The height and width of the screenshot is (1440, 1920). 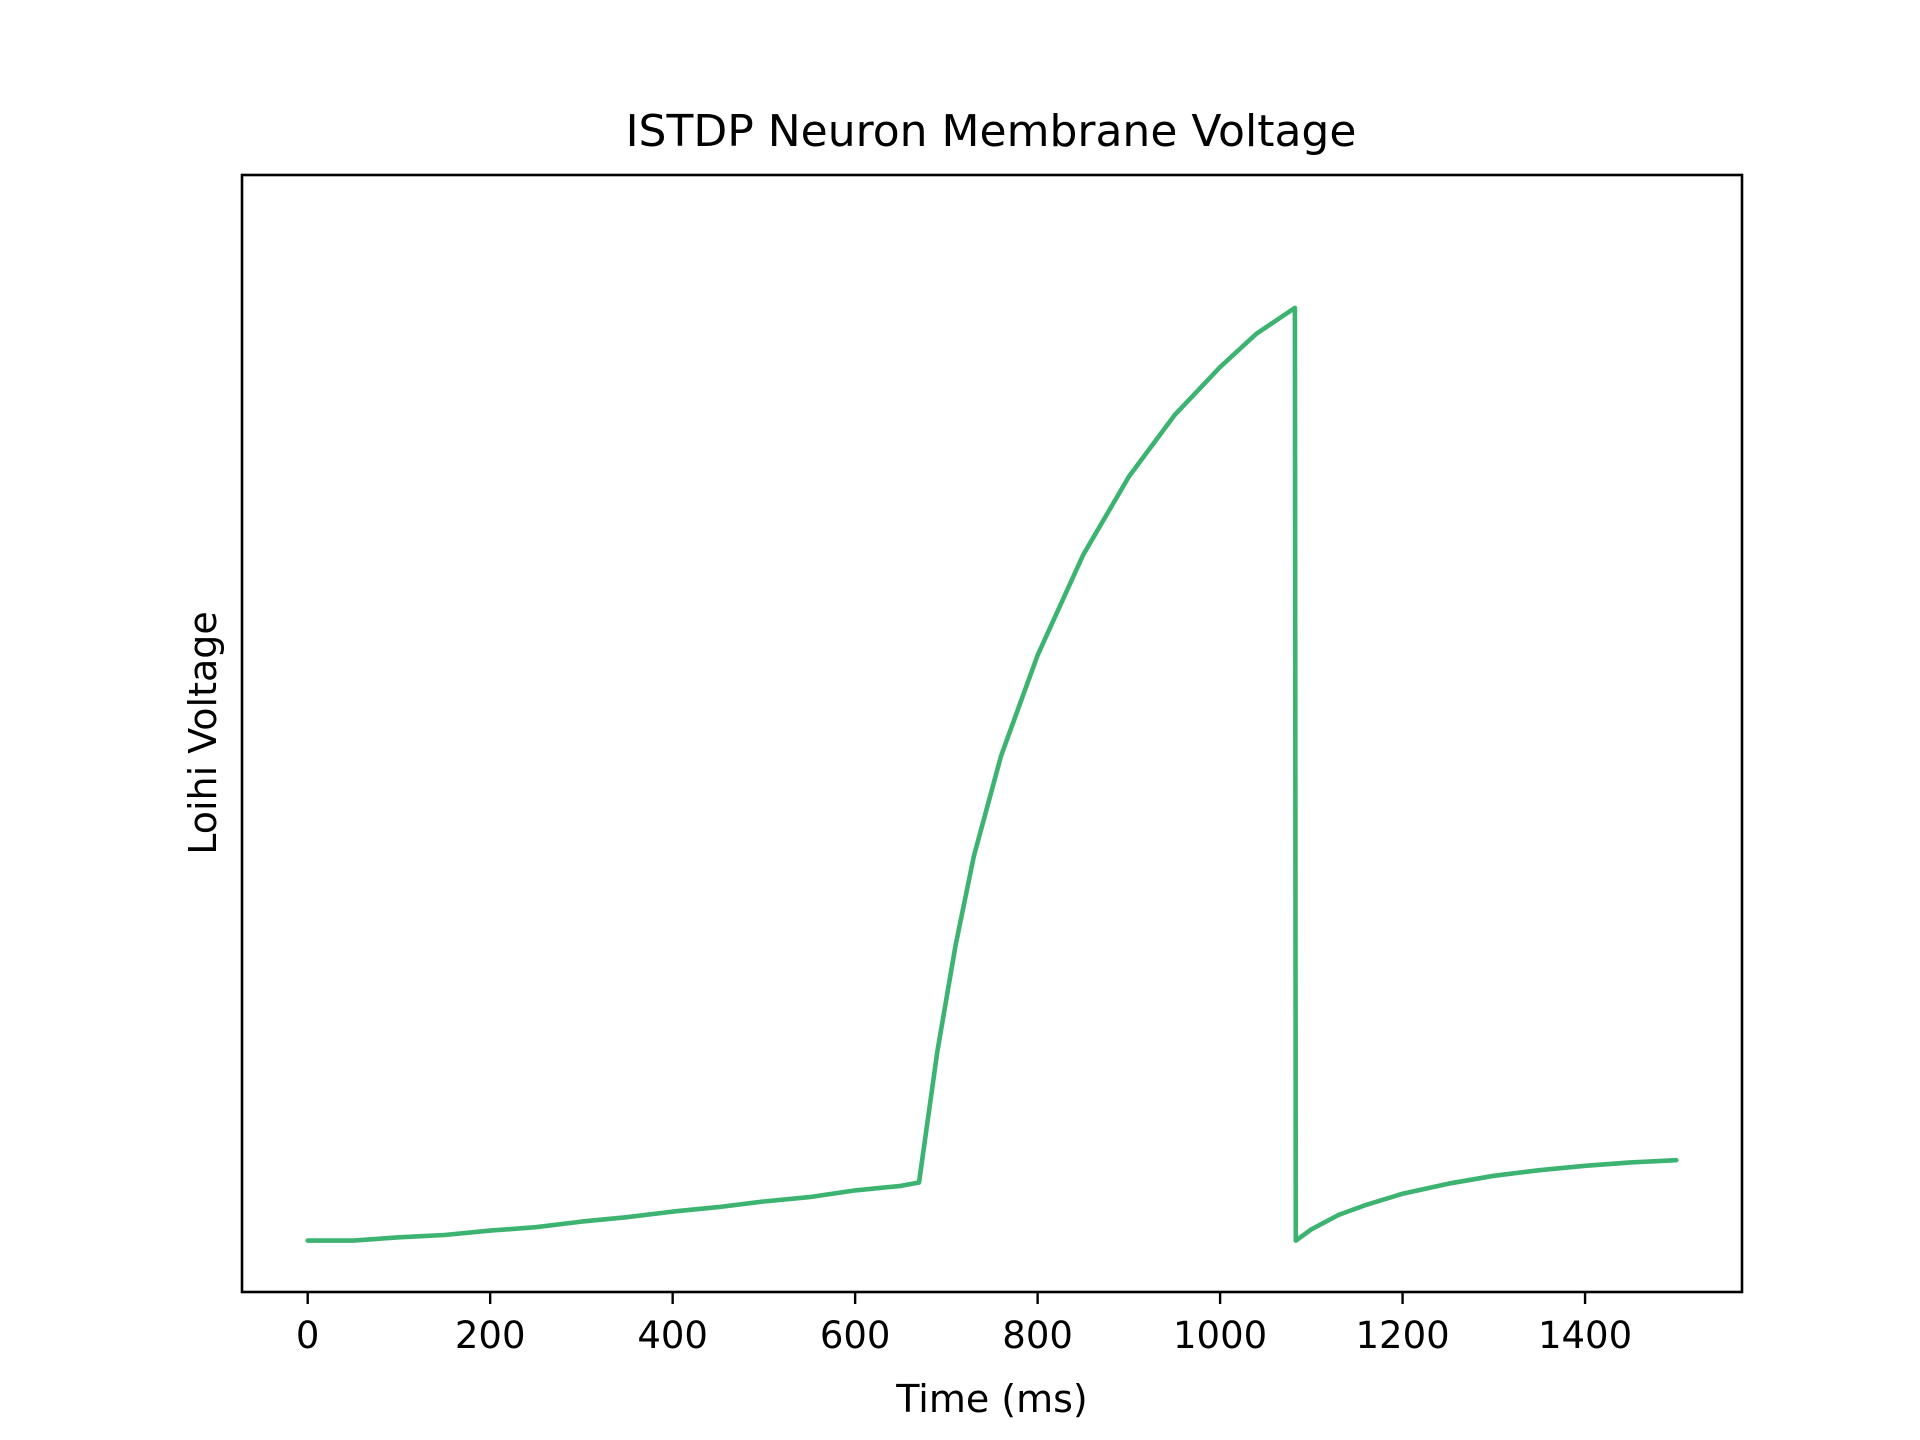 What do you see at coordinates (490, 1335) in the screenshot?
I see `x-tick-label: 200` at bounding box center [490, 1335].